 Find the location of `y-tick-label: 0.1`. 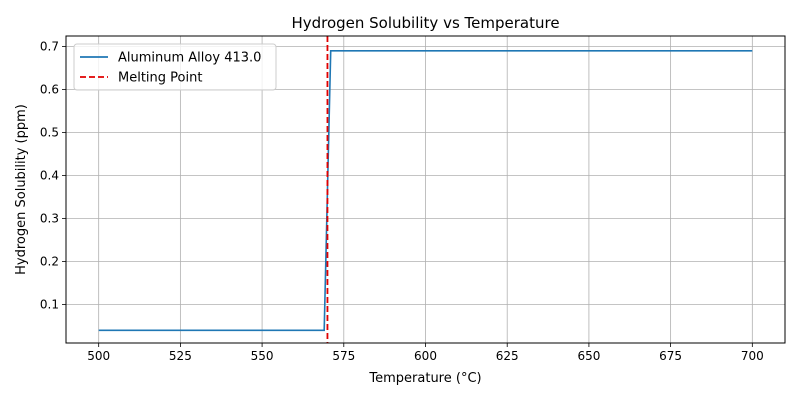

y-tick-label: 0.1 is located at coordinates (49, 305).